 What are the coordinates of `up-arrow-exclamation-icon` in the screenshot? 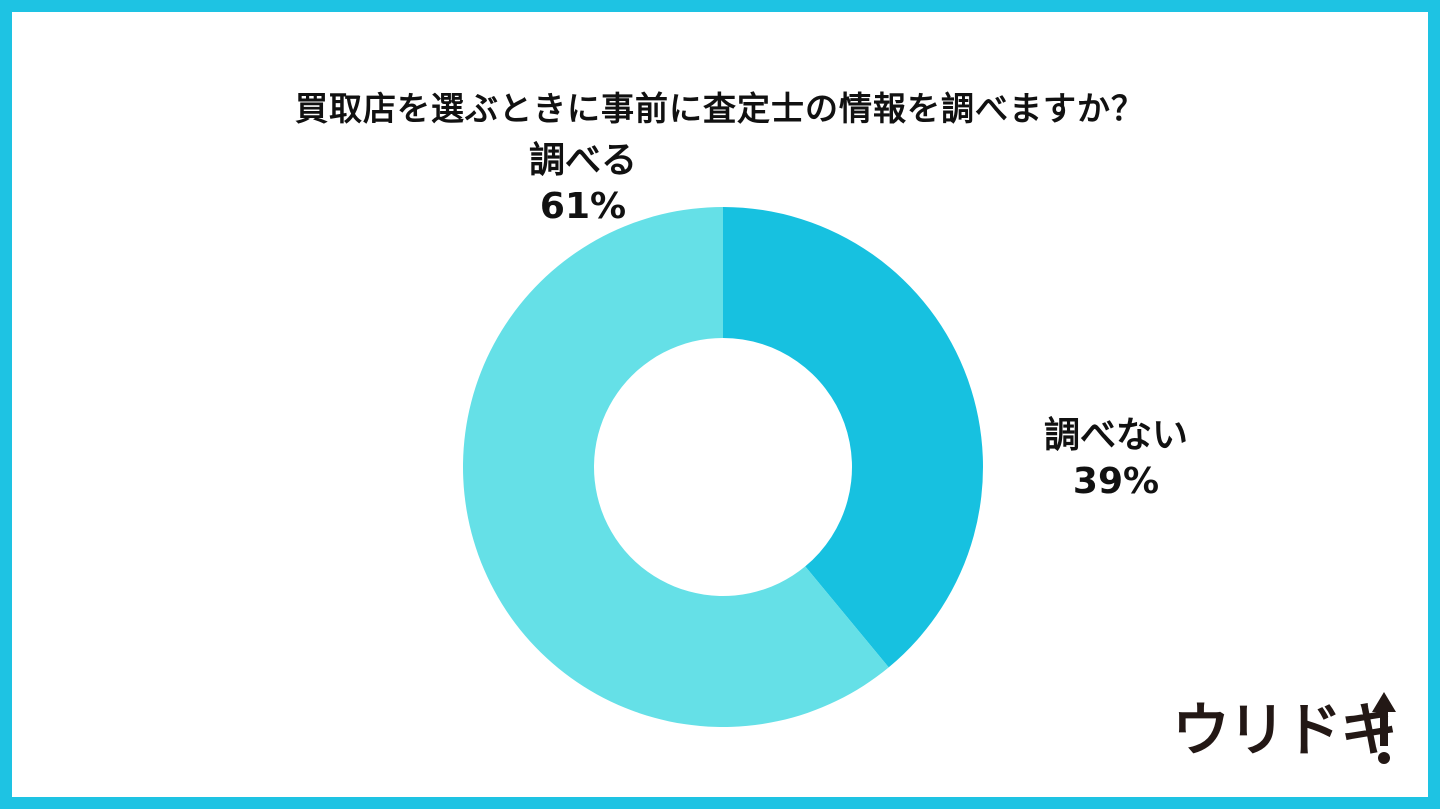 It's located at (1384, 728).